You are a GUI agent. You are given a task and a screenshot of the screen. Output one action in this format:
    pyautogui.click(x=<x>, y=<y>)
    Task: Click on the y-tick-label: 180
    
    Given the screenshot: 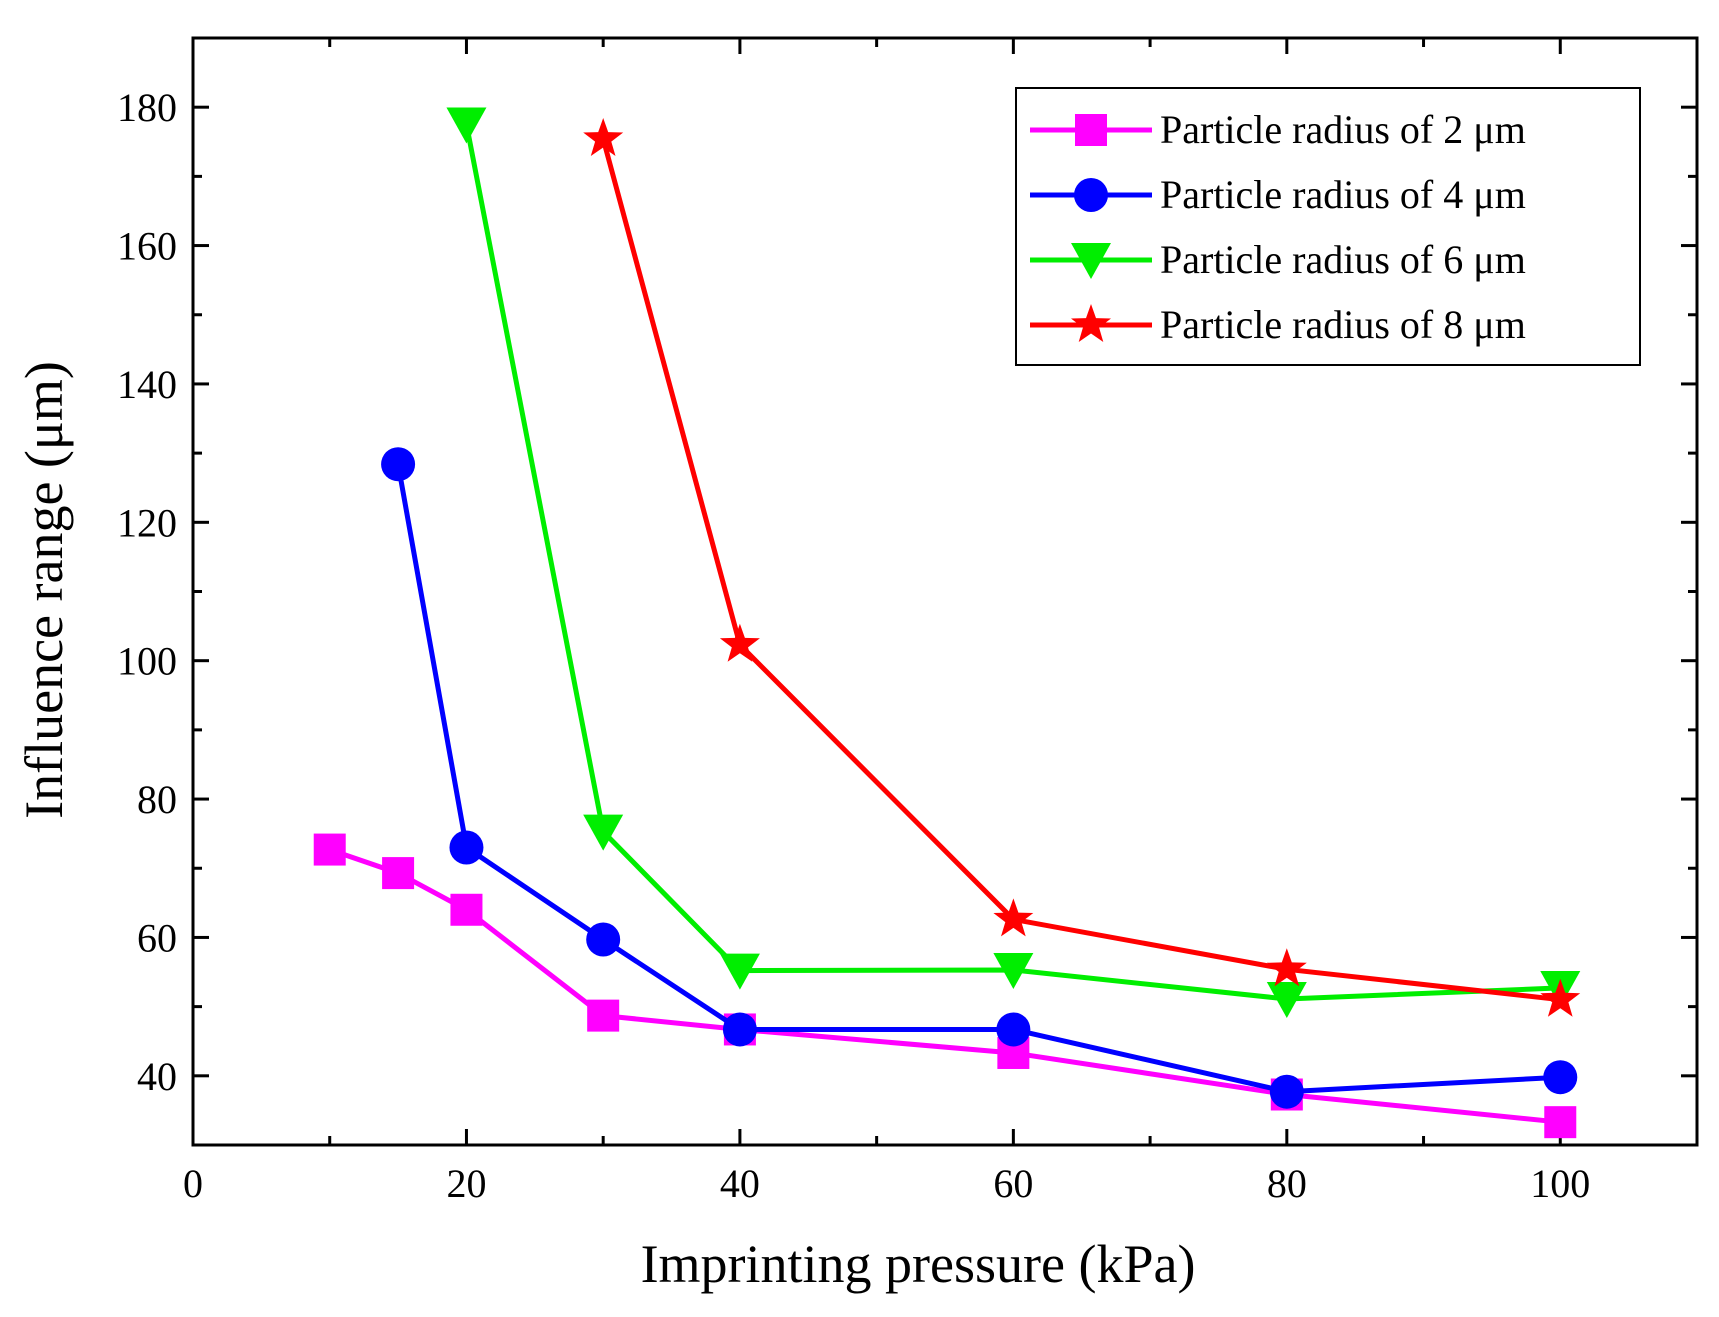 What is the action you would take?
    pyautogui.click(x=147, y=107)
    